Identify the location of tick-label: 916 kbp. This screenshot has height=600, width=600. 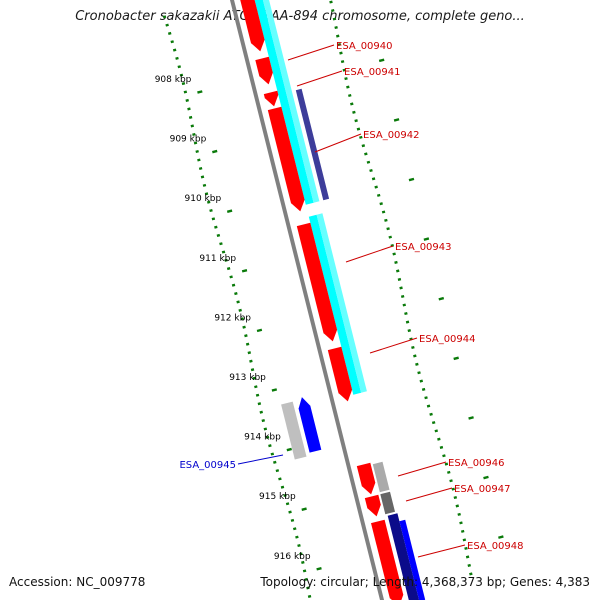
(292, 557).